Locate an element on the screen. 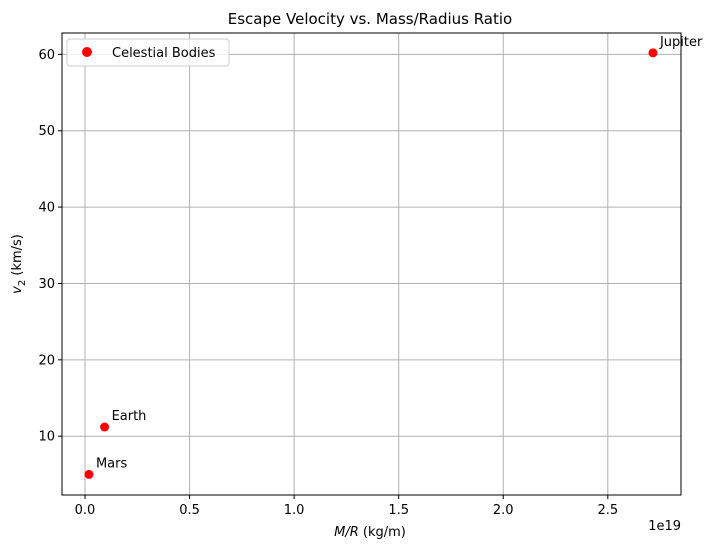 The width and height of the screenshot is (714, 551). y-tick-label: 20 is located at coordinates (46, 360).